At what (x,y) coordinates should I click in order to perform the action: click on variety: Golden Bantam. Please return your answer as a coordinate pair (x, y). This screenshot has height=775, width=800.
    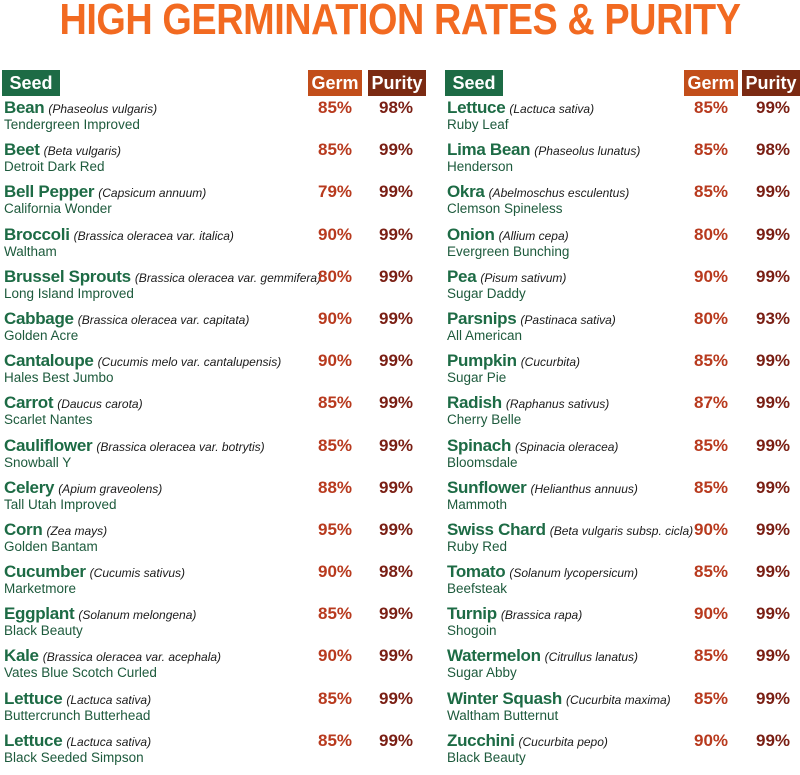
    Looking at the image, I should click on (51, 546).